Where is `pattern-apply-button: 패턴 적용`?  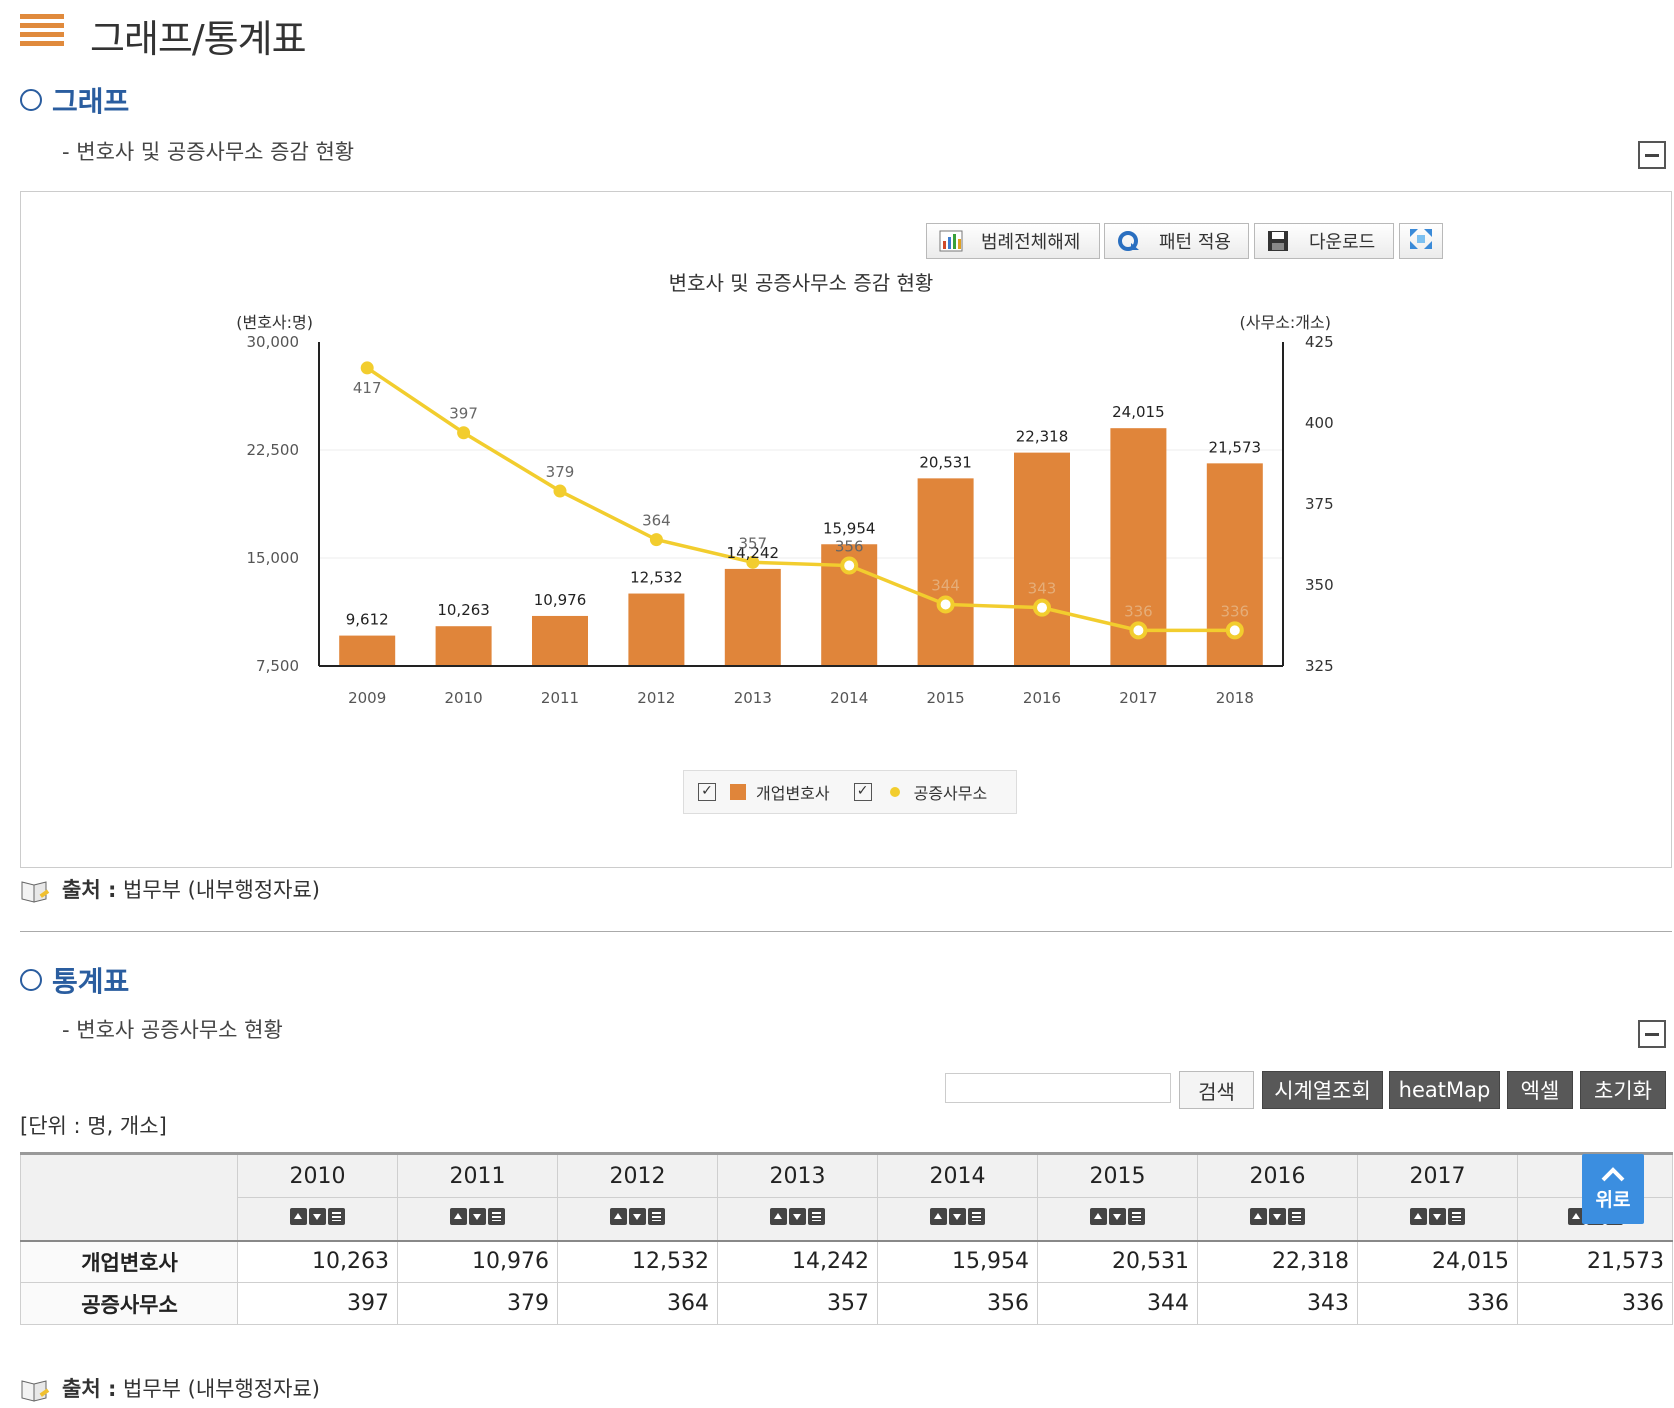 pattern-apply-button: 패턴 적용 is located at coordinates (1176, 241).